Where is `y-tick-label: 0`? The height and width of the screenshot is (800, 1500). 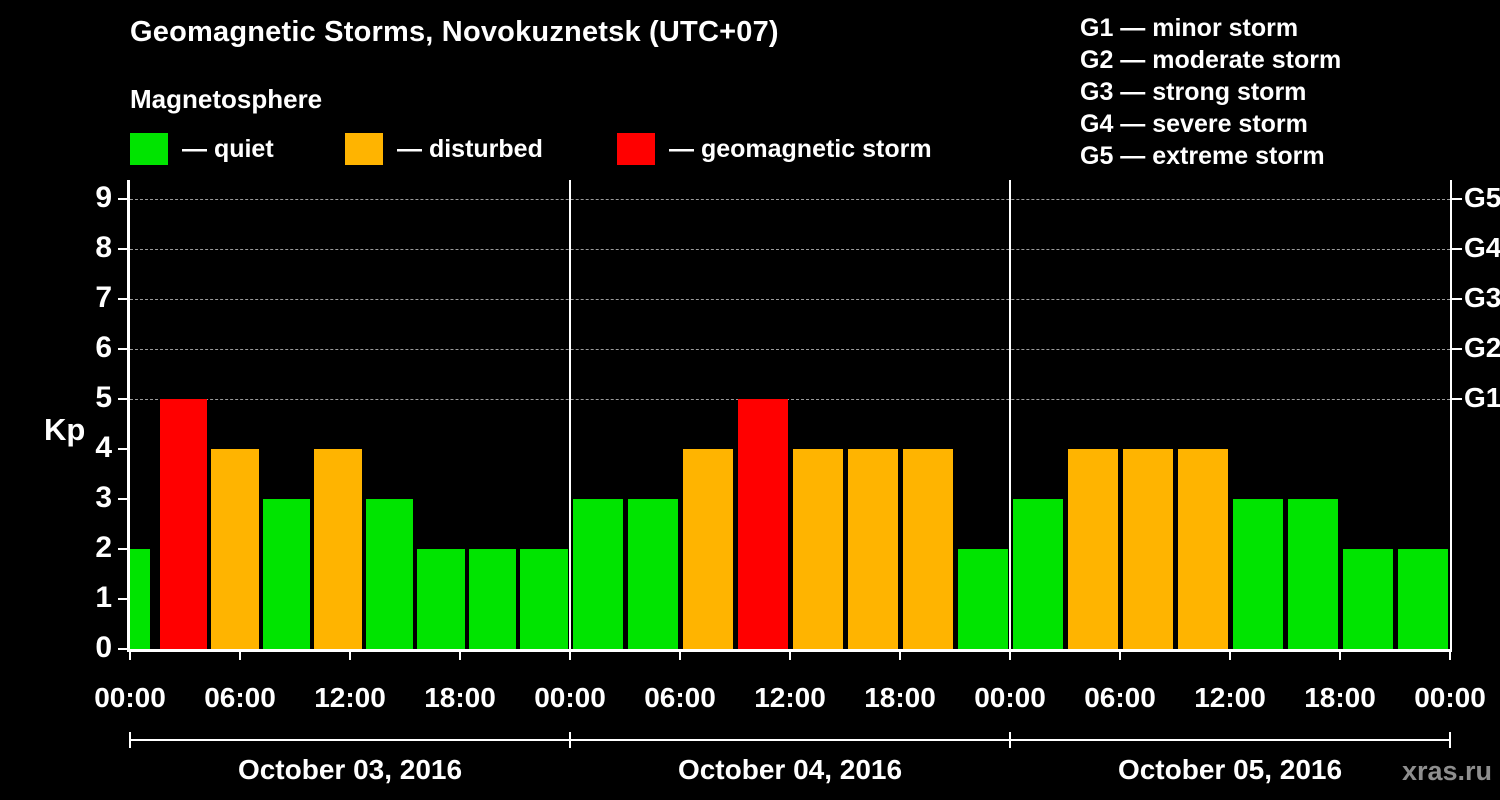
y-tick-label: 0 is located at coordinates (103, 647).